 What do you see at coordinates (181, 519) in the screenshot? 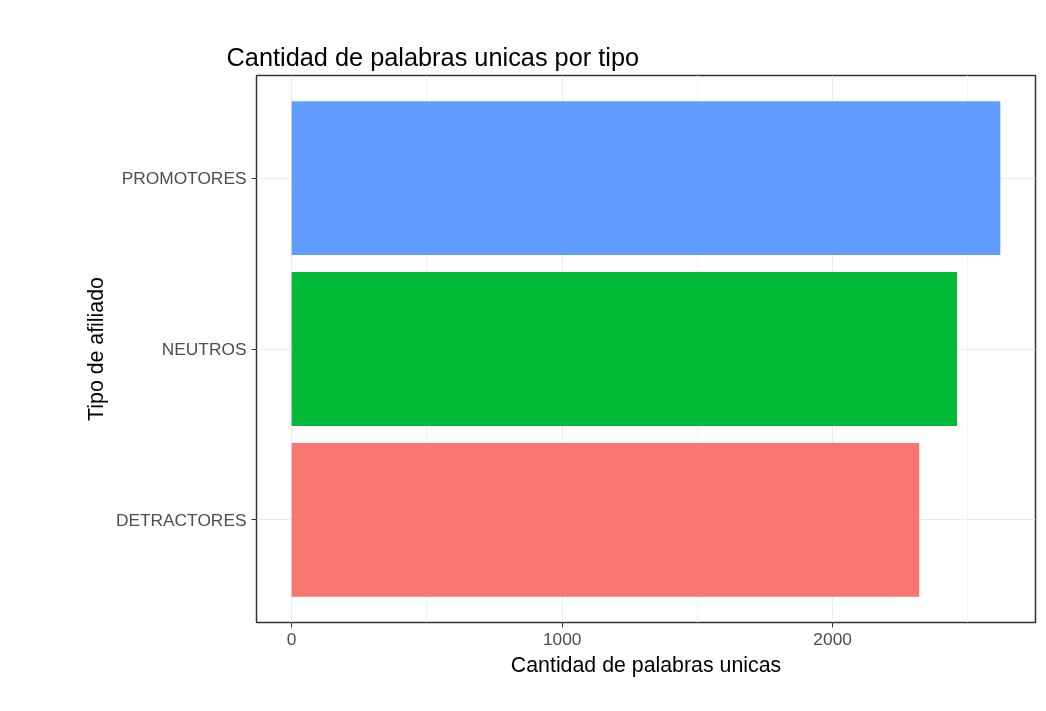
I see `y-tick-label: DETRACTORES` at bounding box center [181, 519].